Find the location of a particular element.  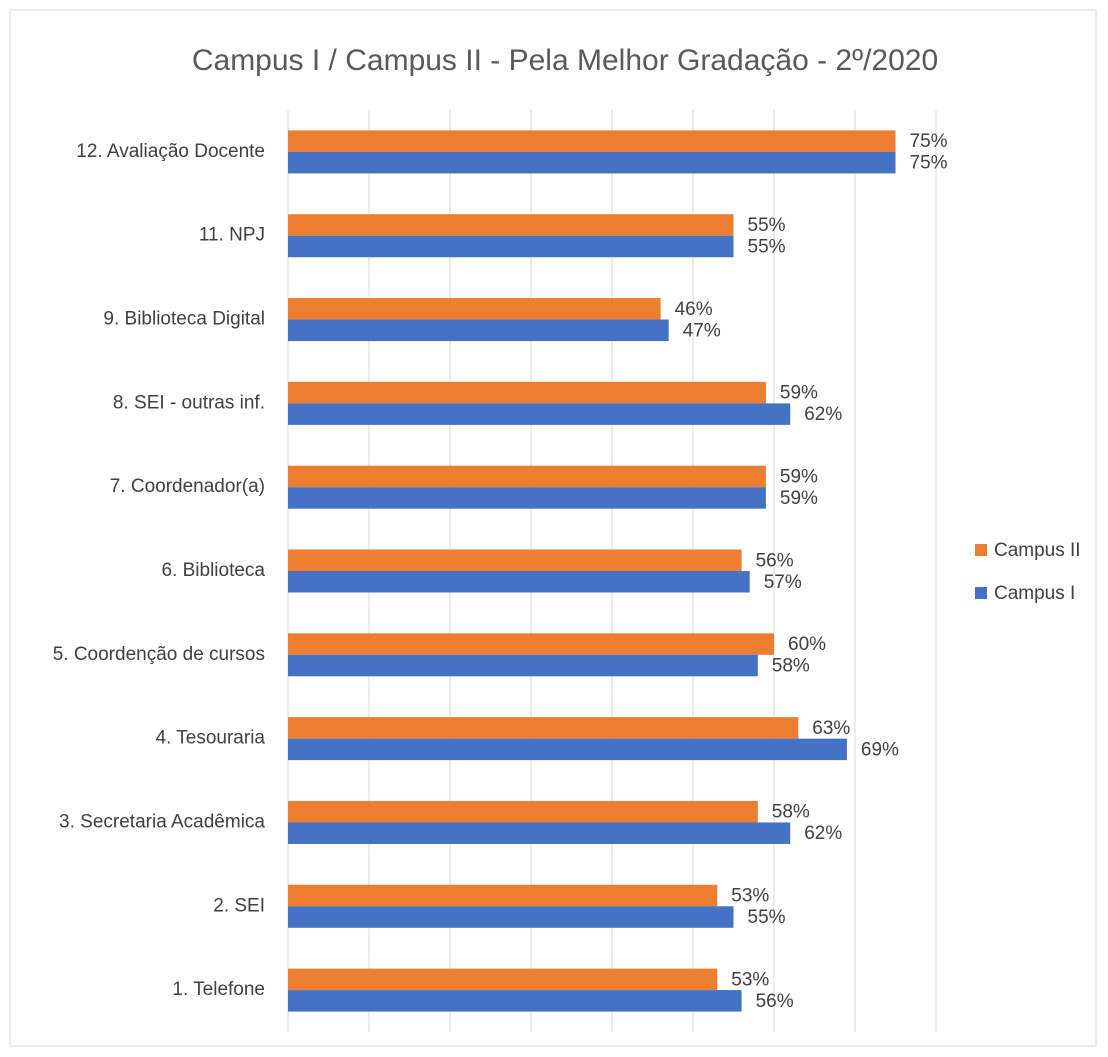

category-label: 3. Secretaria Acadêmica is located at coordinates (162, 821).